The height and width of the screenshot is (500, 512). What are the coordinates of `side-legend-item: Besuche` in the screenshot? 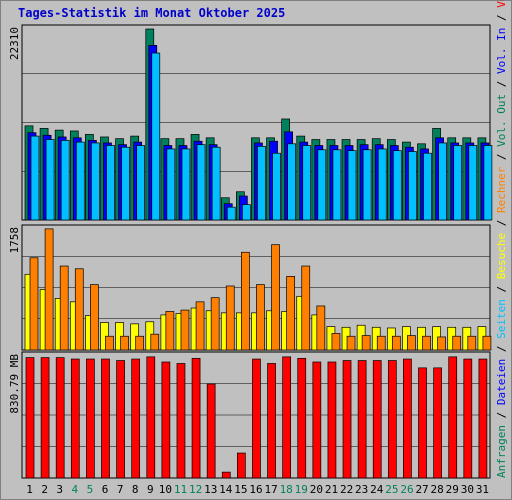 It's located at (501, 256).